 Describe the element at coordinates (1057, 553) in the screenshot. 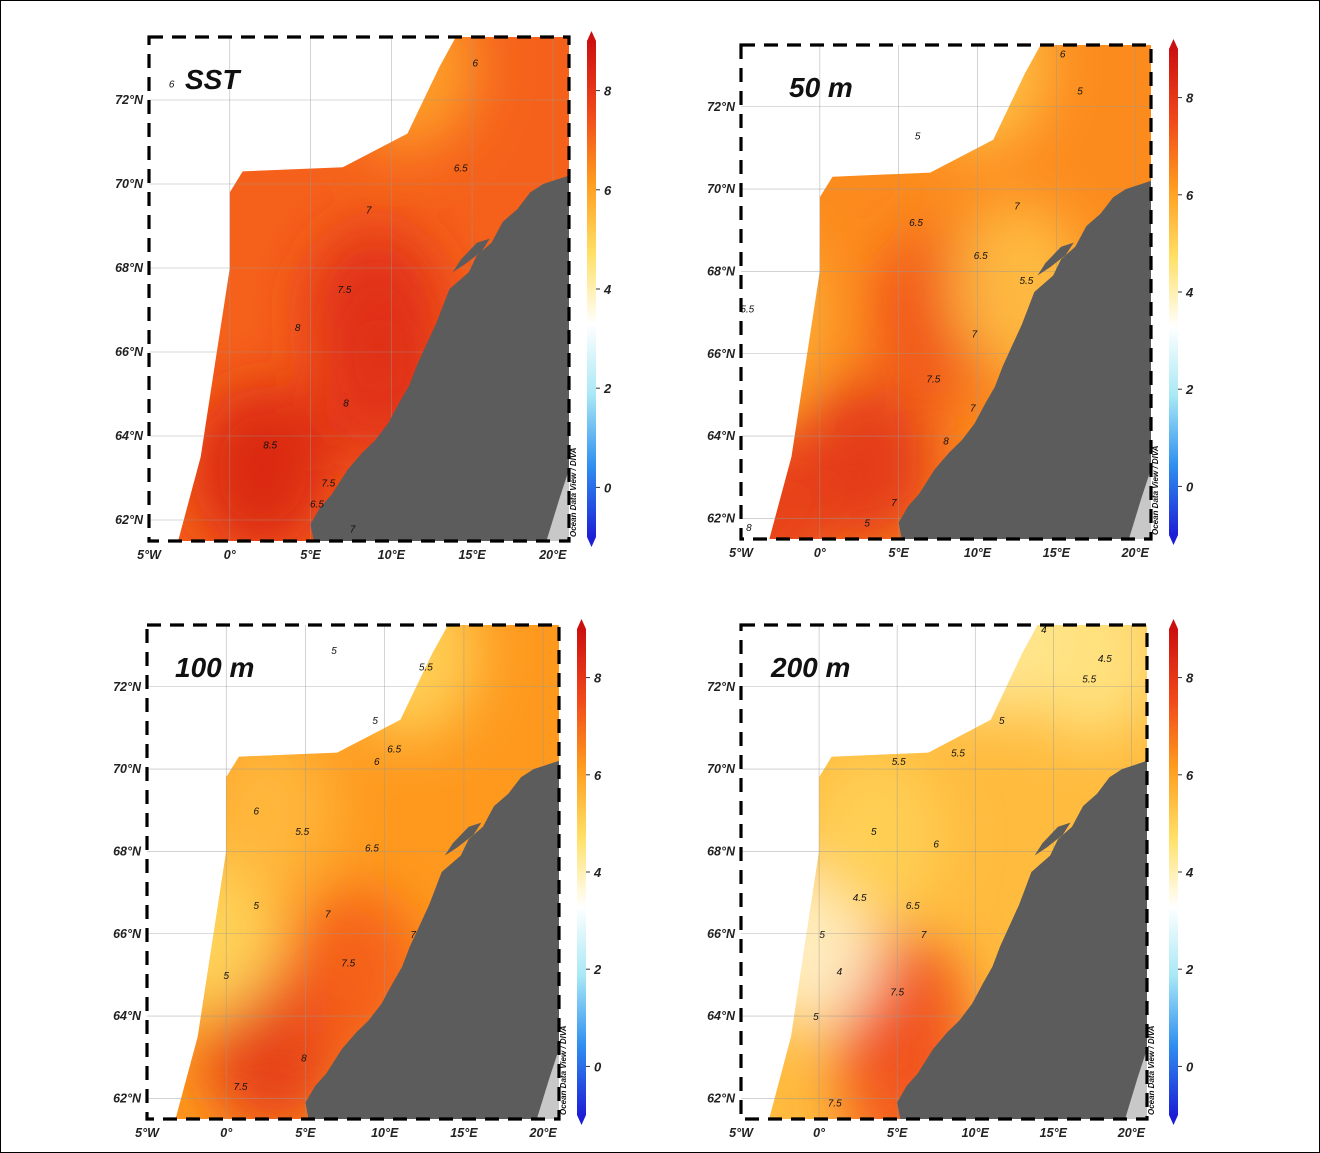

I see `lon-tick-label: 15°E` at that location.